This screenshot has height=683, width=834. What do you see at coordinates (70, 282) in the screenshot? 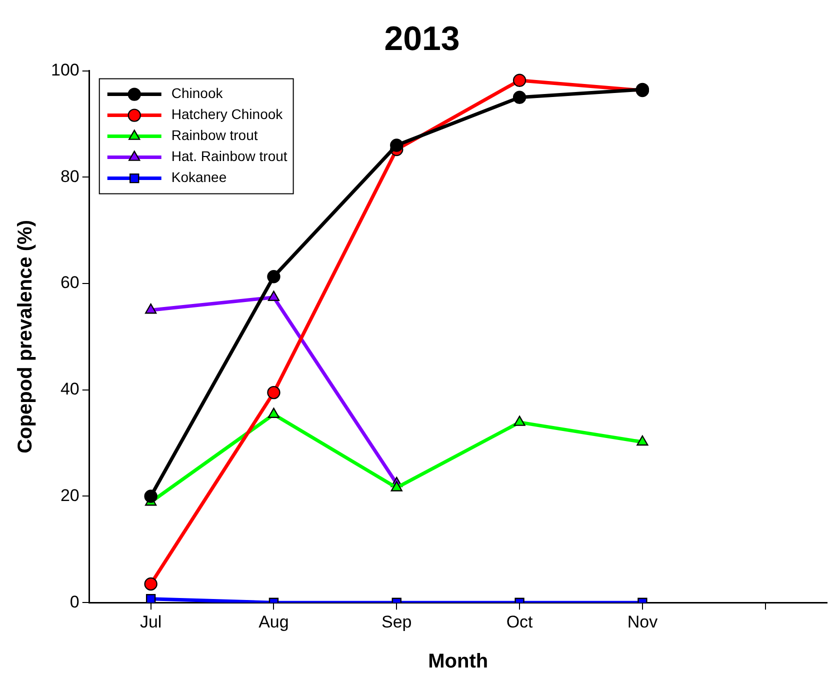
I see `y-tick-label: 60` at bounding box center [70, 282].